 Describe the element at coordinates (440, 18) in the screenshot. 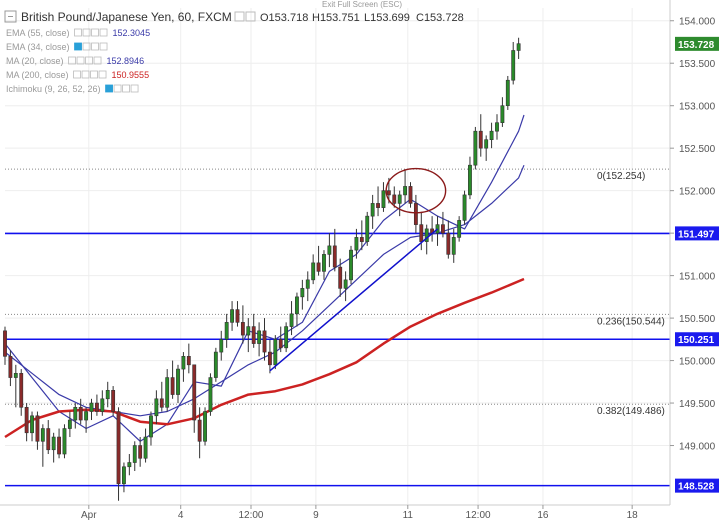

I see `ohlc-close: C153.728` at that location.